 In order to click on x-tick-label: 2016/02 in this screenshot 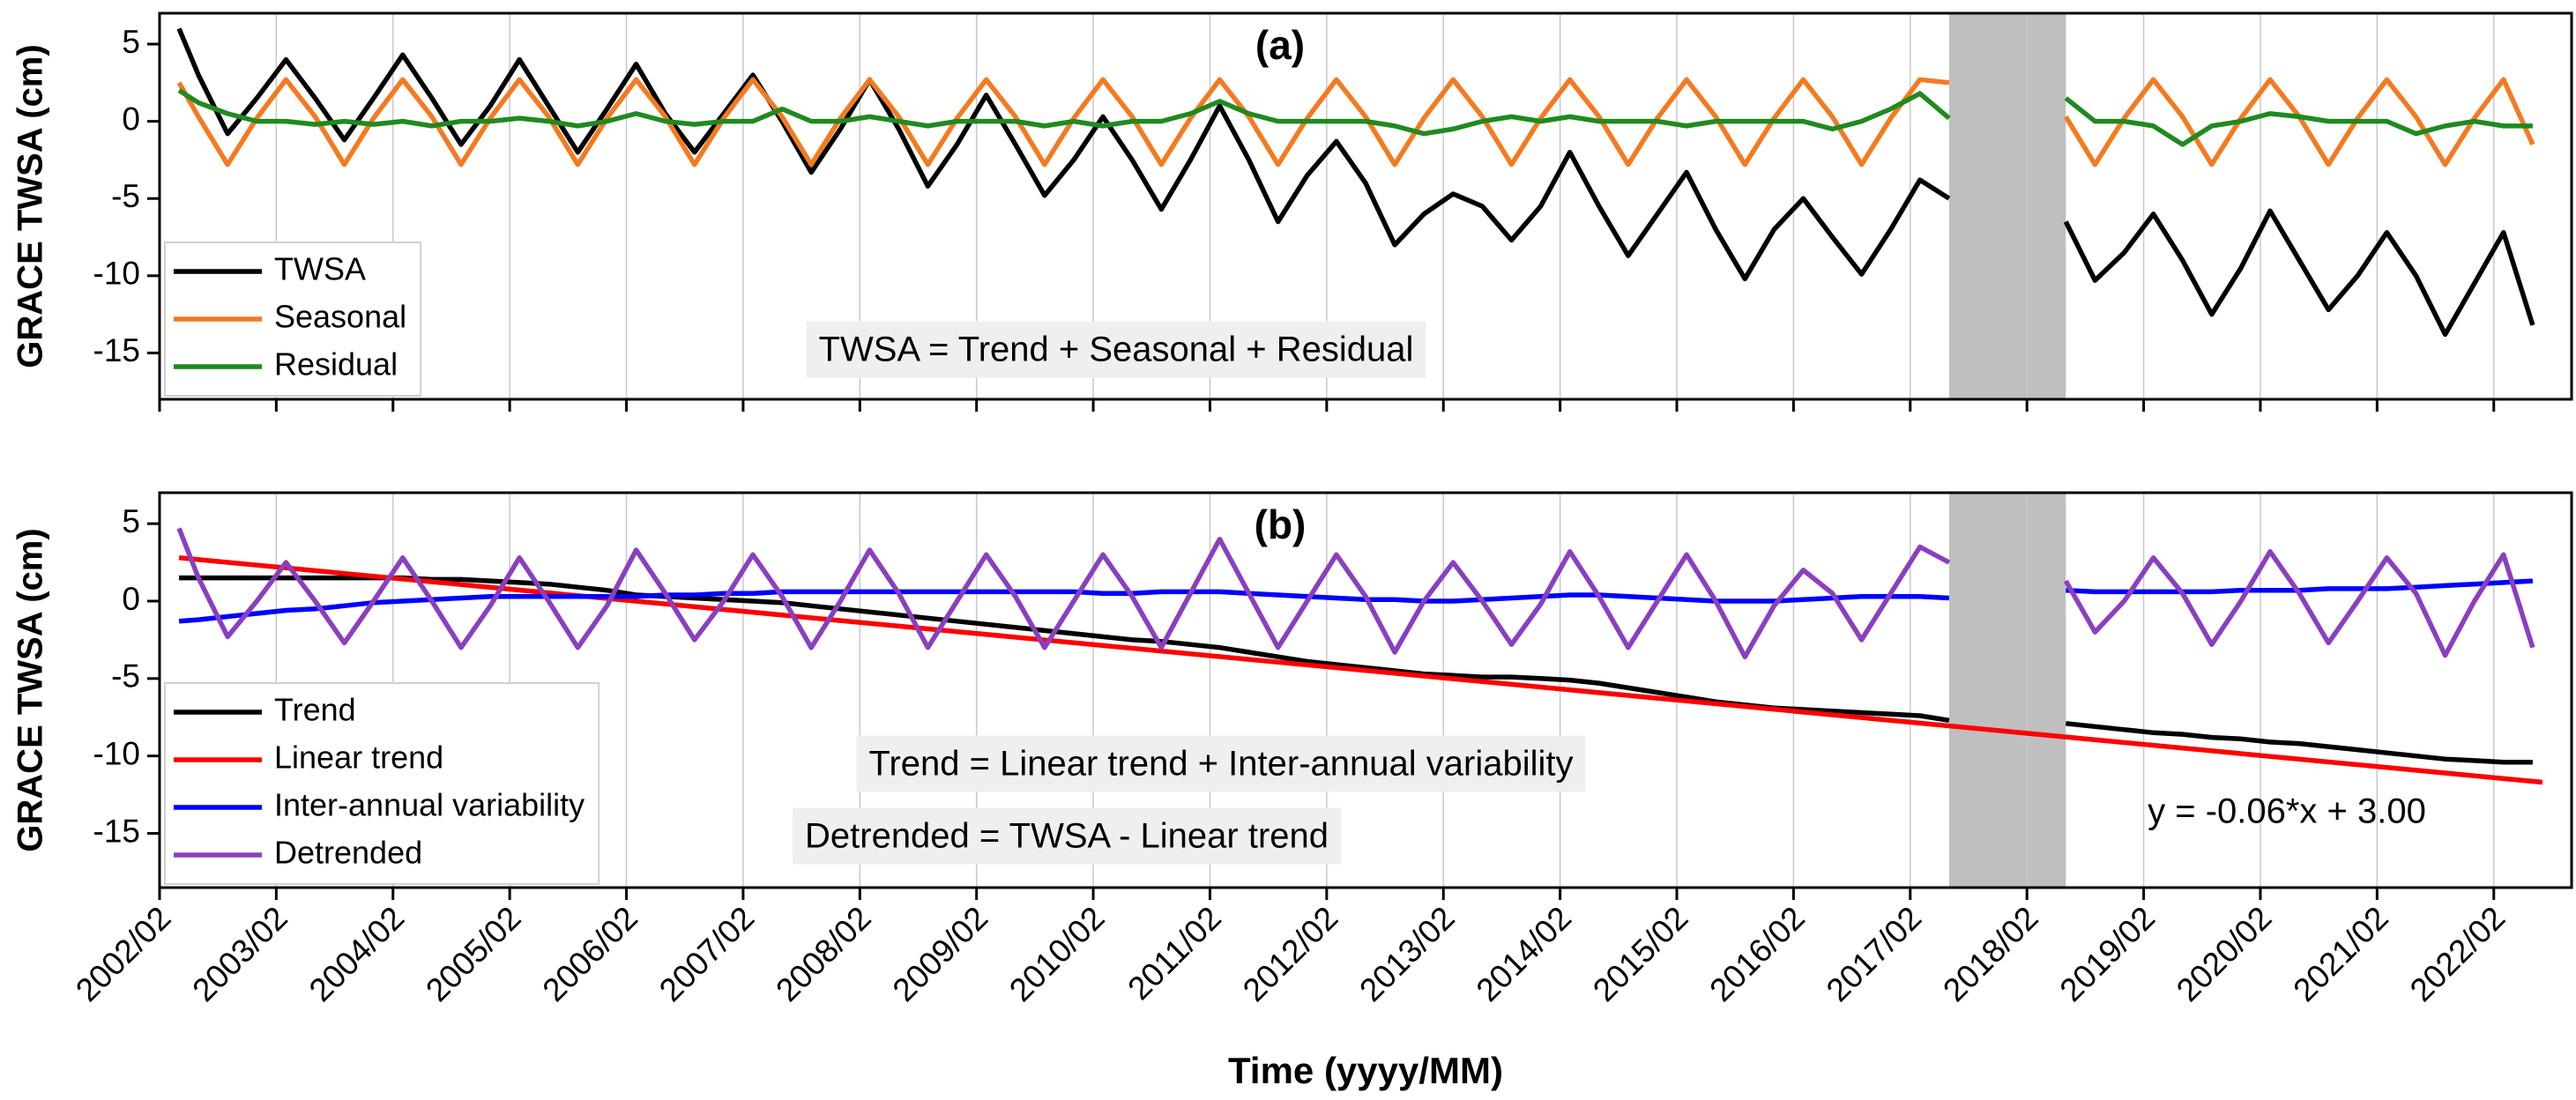, I will do `click(1757, 954)`.